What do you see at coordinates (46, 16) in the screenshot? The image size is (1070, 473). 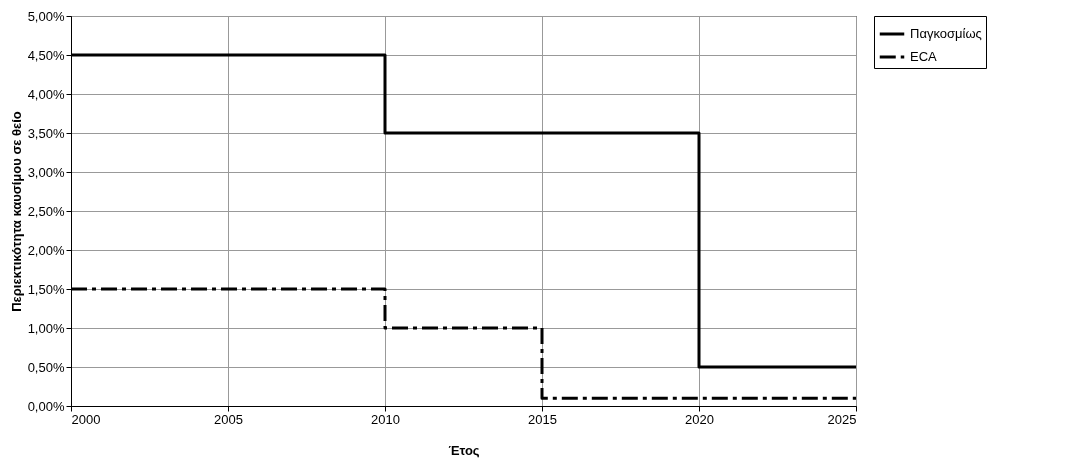 I see `y-tick-label: 5,00%` at bounding box center [46, 16].